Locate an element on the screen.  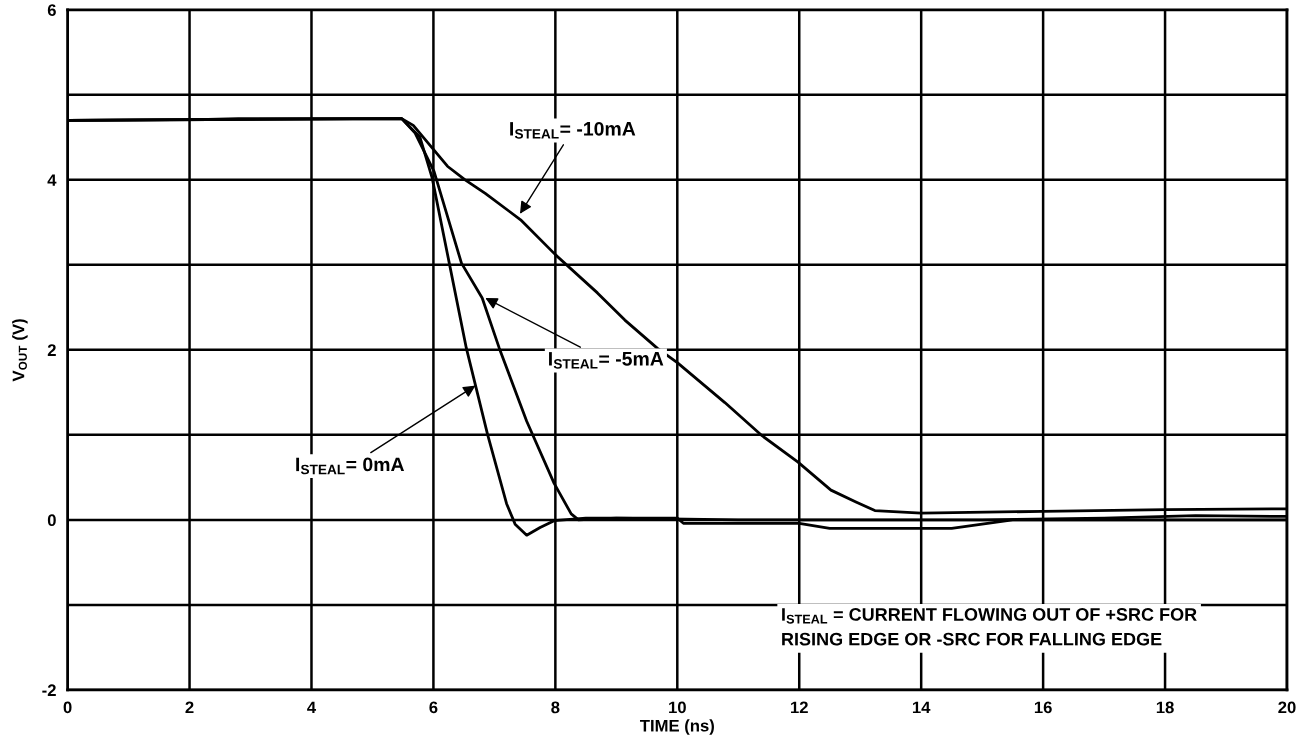
annotation: I$_{STEAL}$= -10mA is located at coordinates (573, 130).